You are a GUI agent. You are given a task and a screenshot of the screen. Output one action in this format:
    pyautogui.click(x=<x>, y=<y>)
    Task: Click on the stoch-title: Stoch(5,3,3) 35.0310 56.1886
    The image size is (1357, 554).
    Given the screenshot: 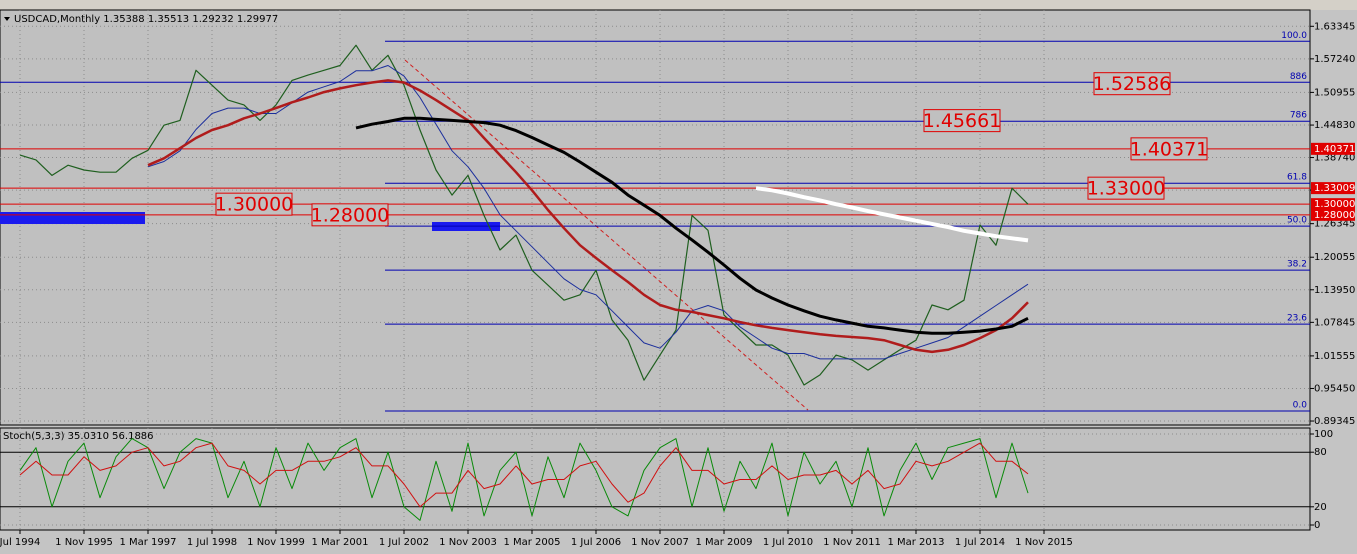 What is the action you would take?
    pyautogui.click(x=78, y=436)
    